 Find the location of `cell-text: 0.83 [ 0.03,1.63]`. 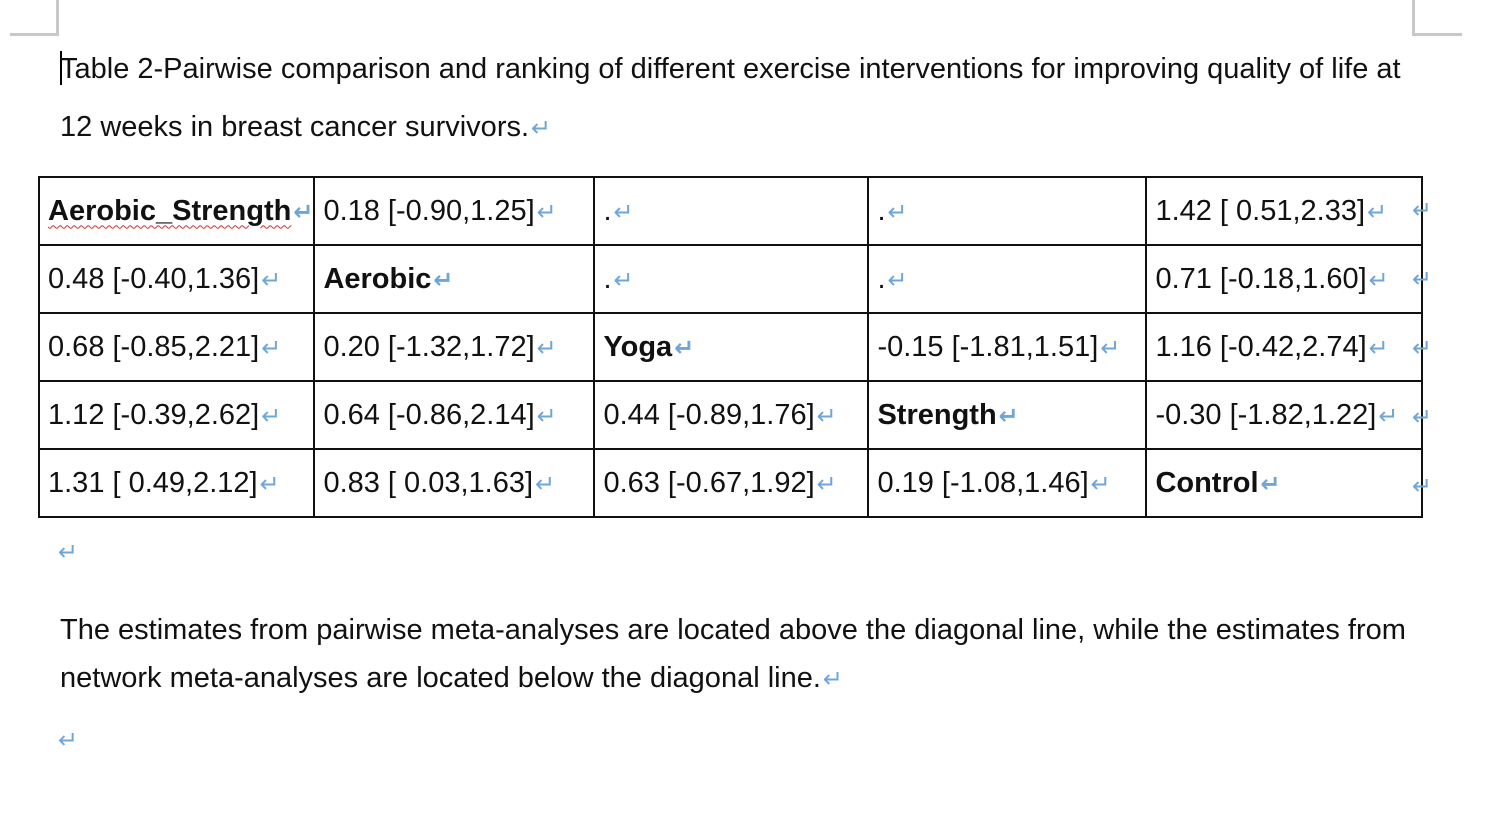

cell-text: 0.83 [ 0.03,1.63] is located at coordinates (428, 482).